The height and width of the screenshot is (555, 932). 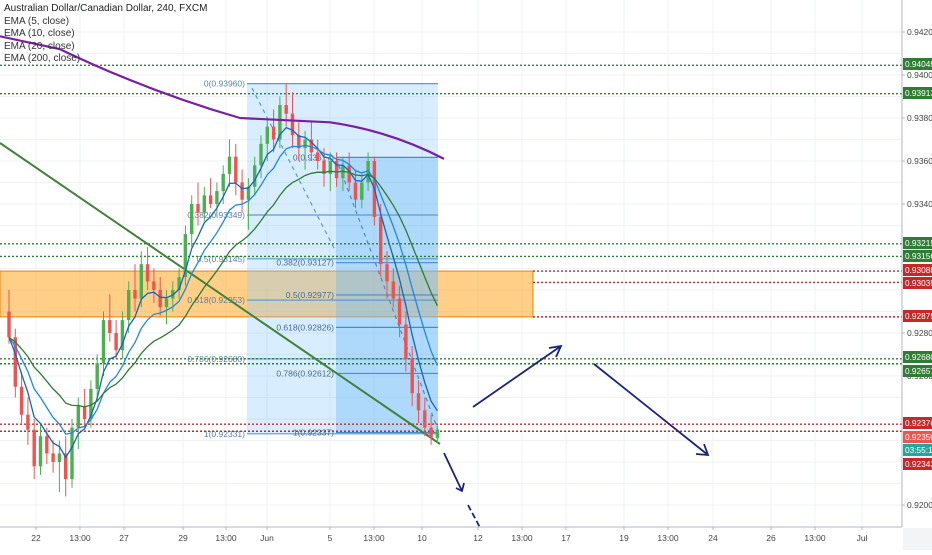 What do you see at coordinates (267, 294) in the screenshot?
I see `price-zone` at bounding box center [267, 294].